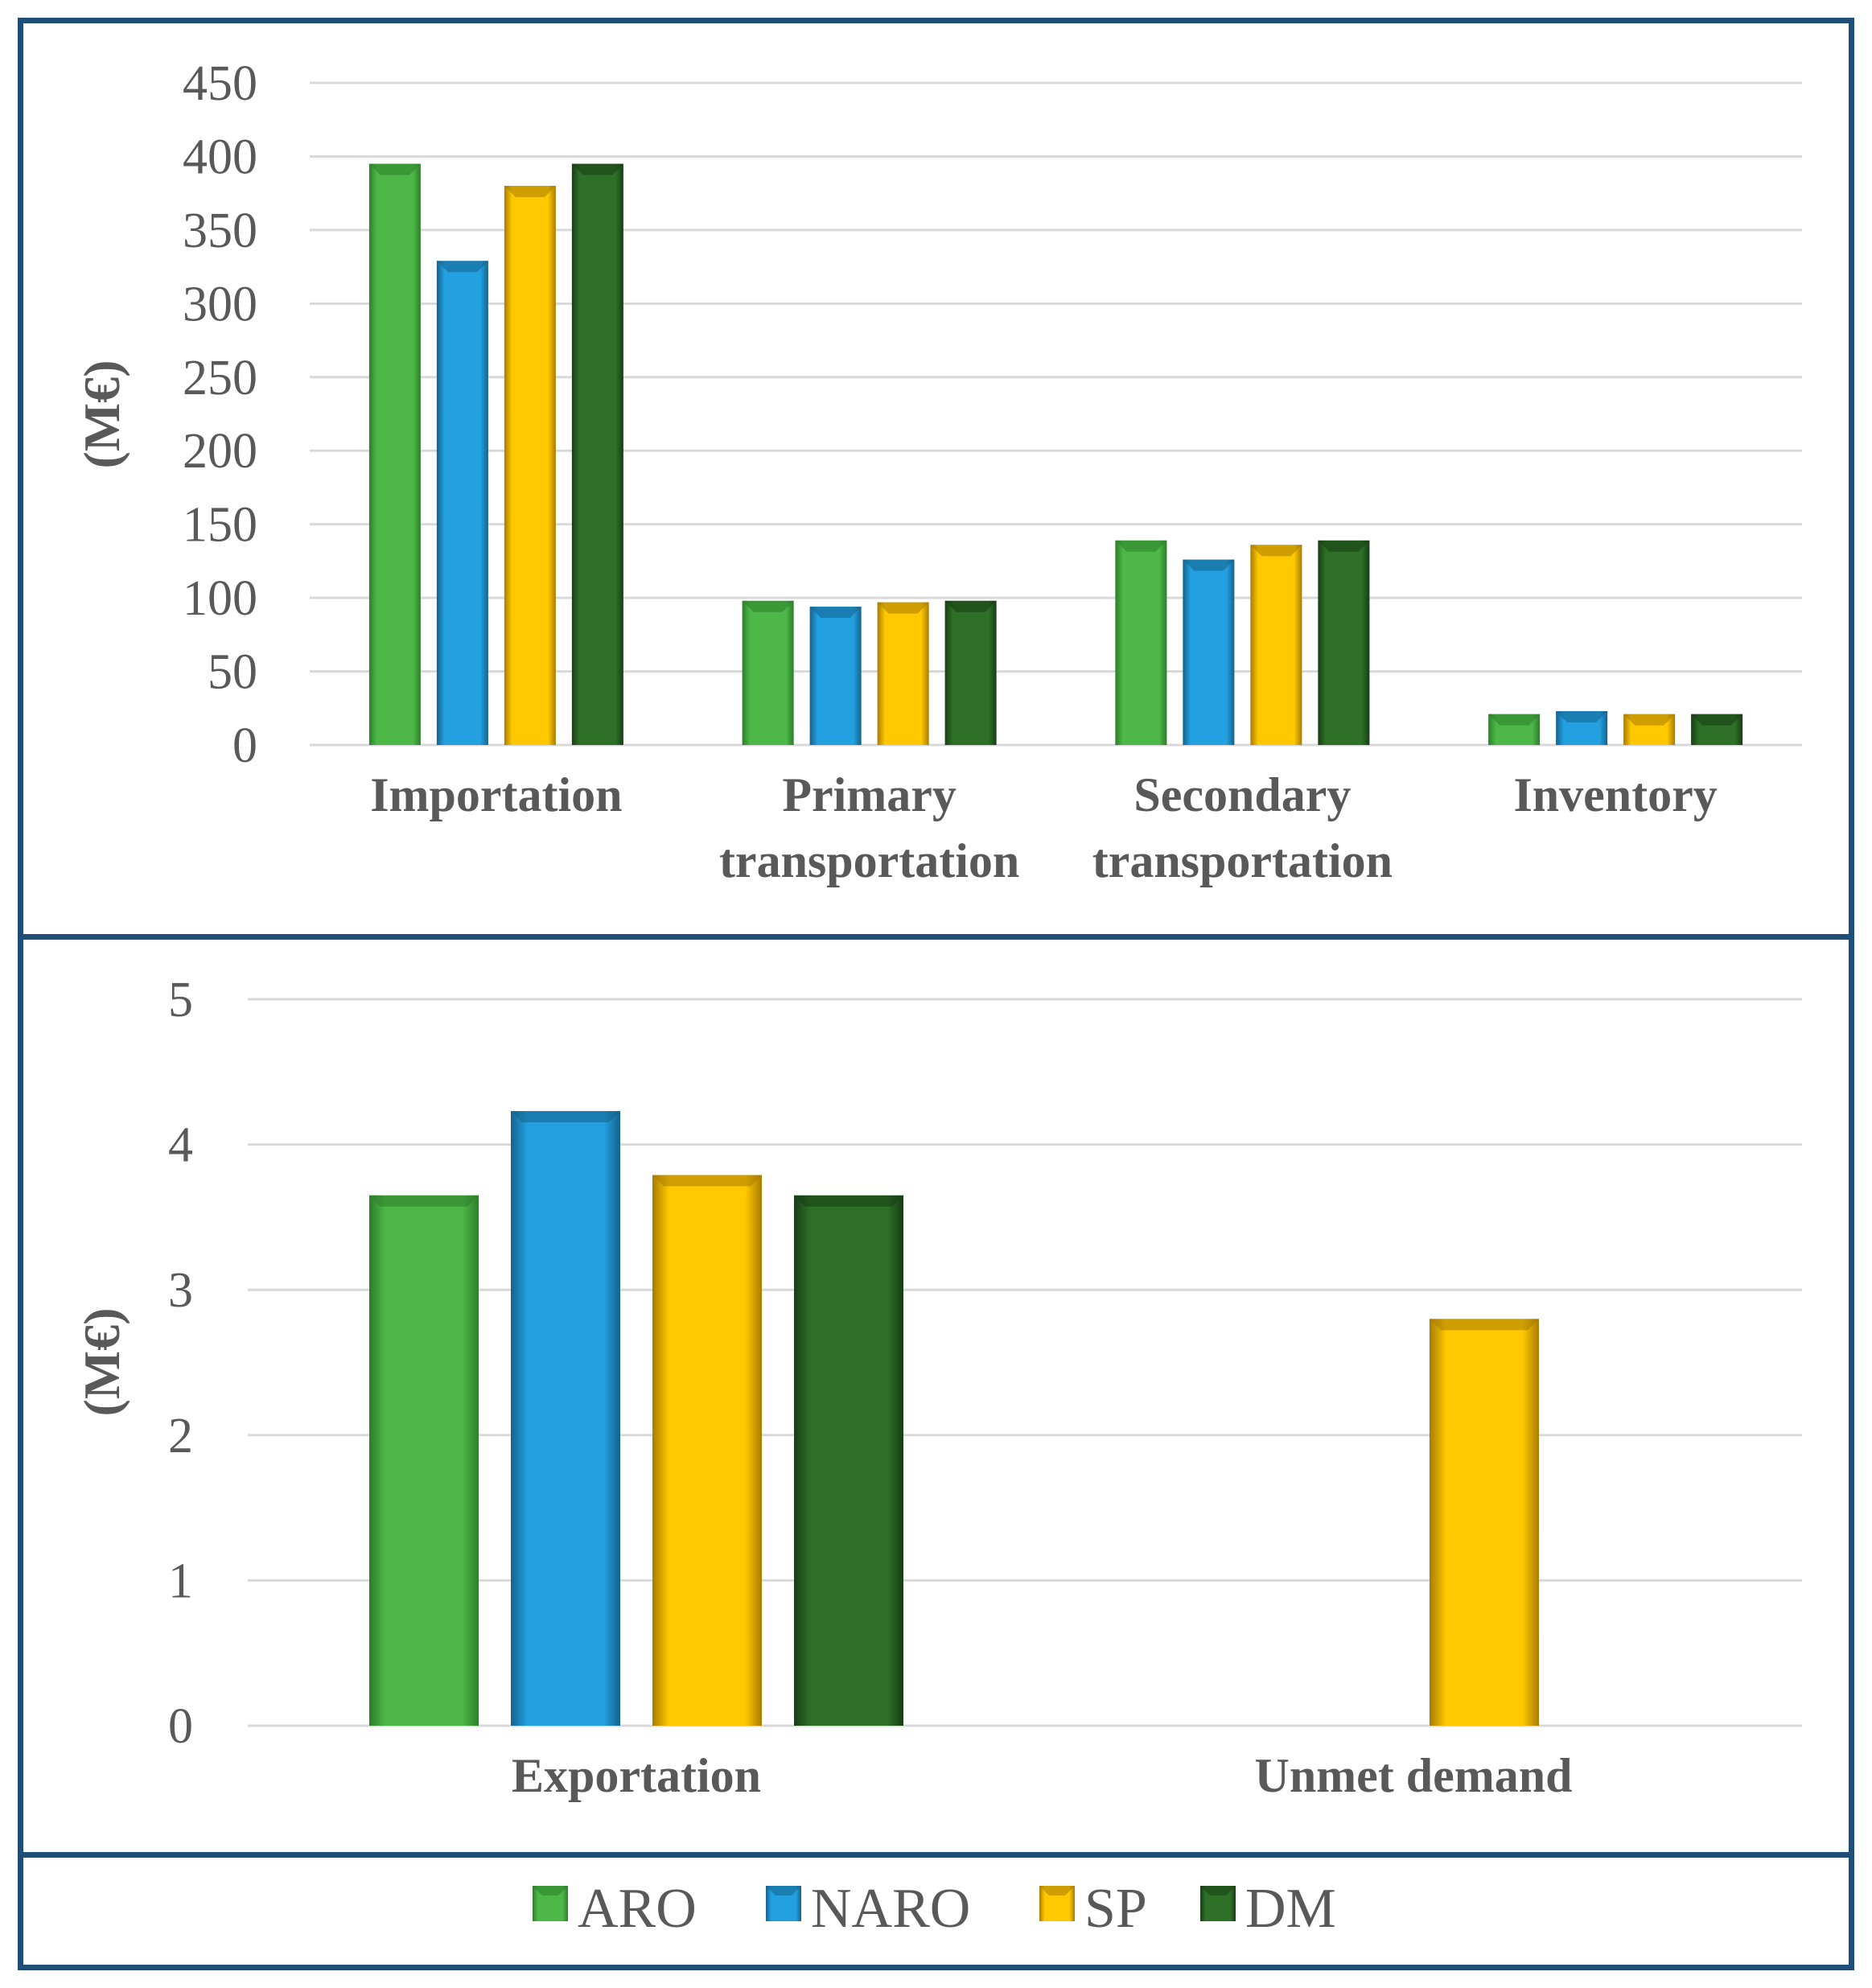 Image resolution: width=1872 pixels, height=1988 pixels. Describe the element at coordinates (636, 1775) in the screenshot. I see `x-category-label: Exportation` at that location.